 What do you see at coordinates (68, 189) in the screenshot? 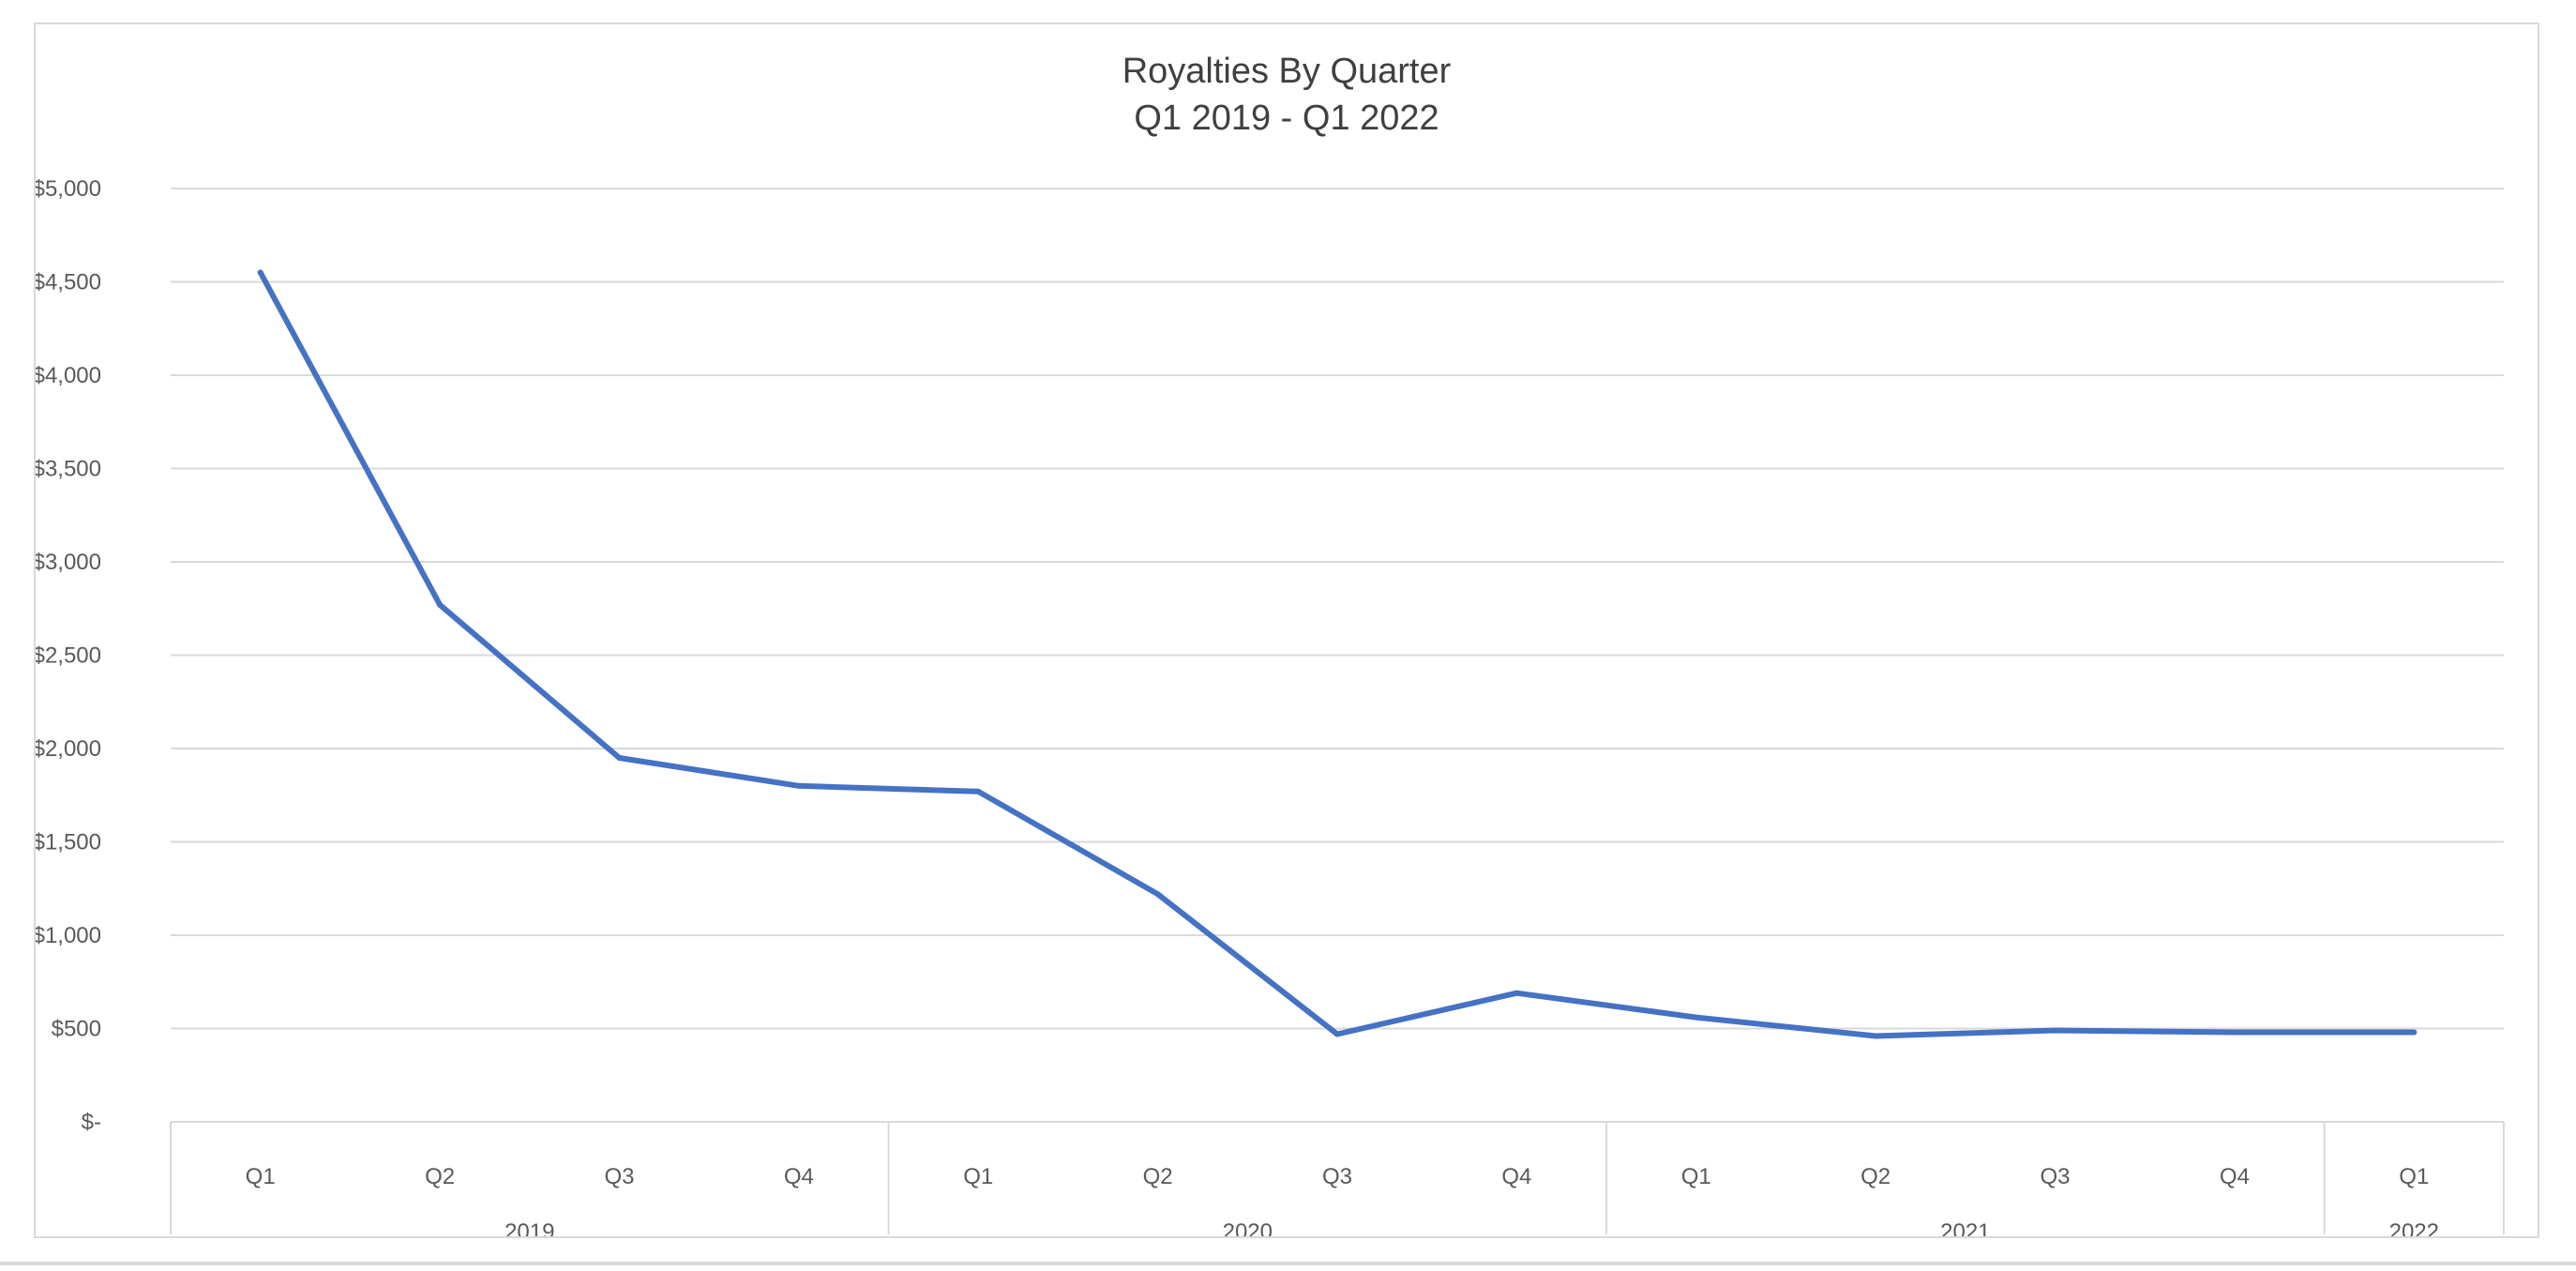
I see `y-tick-label: $5,000` at bounding box center [68, 189].